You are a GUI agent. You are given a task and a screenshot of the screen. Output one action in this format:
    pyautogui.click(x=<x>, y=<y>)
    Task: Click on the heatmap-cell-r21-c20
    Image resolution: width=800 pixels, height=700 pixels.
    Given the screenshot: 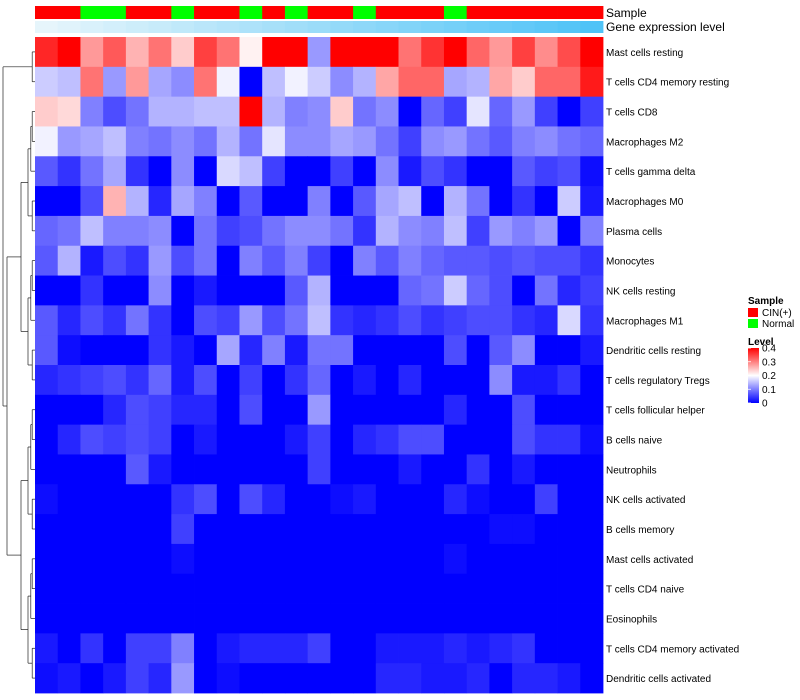 What is the action you would take?
    pyautogui.click(x=501, y=678)
    